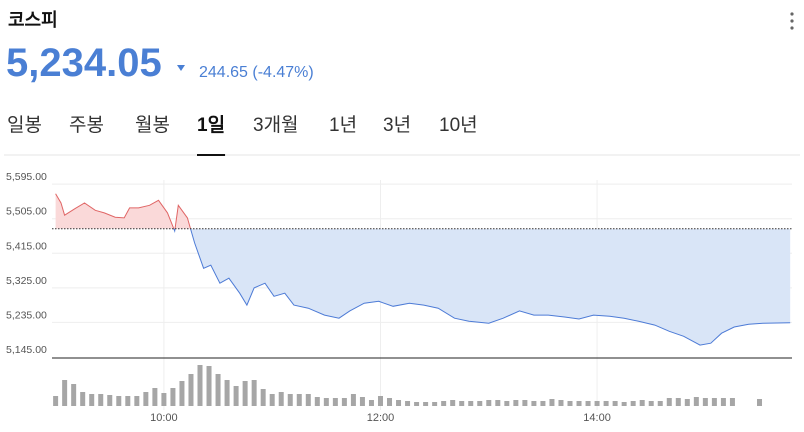 The height and width of the screenshot is (432, 804). Describe the element at coordinates (26, 350) in the screenshot. I see `y-tick-label: 5,145.00` at that location.